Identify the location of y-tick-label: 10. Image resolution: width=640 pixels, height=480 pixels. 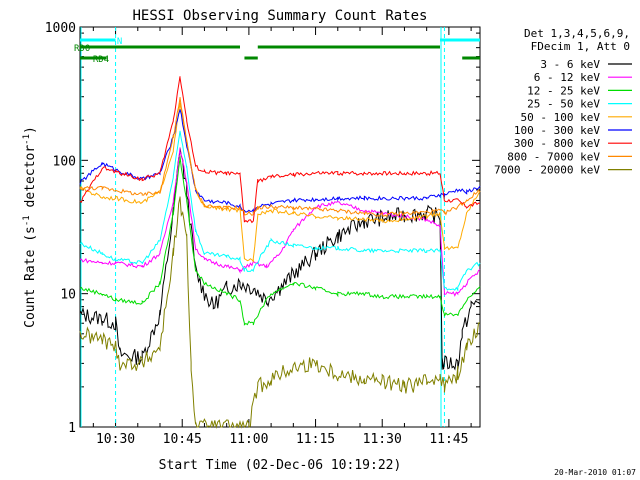
(68, 295).